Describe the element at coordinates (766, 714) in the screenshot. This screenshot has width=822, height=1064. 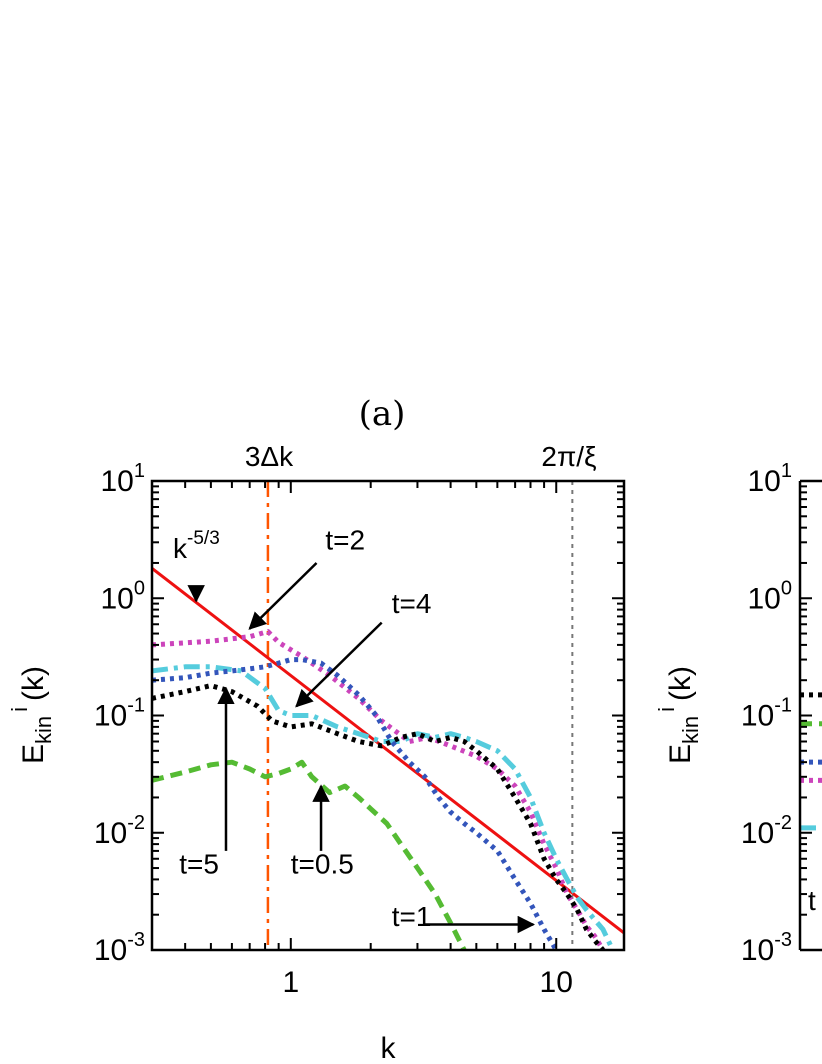
I see `y-tick-label-b: 10⁻¹` at that location.